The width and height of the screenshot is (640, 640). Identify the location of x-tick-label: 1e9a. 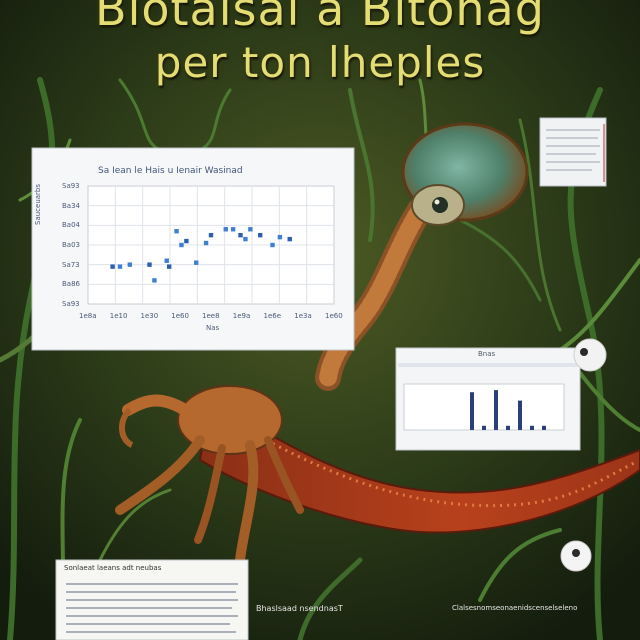
(241, 316).